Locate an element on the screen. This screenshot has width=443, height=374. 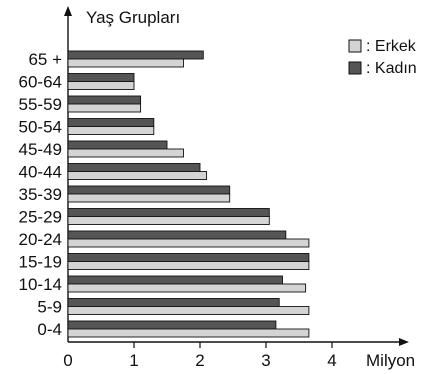
x-tick-label: 1 is located at coordinates (133, 360).